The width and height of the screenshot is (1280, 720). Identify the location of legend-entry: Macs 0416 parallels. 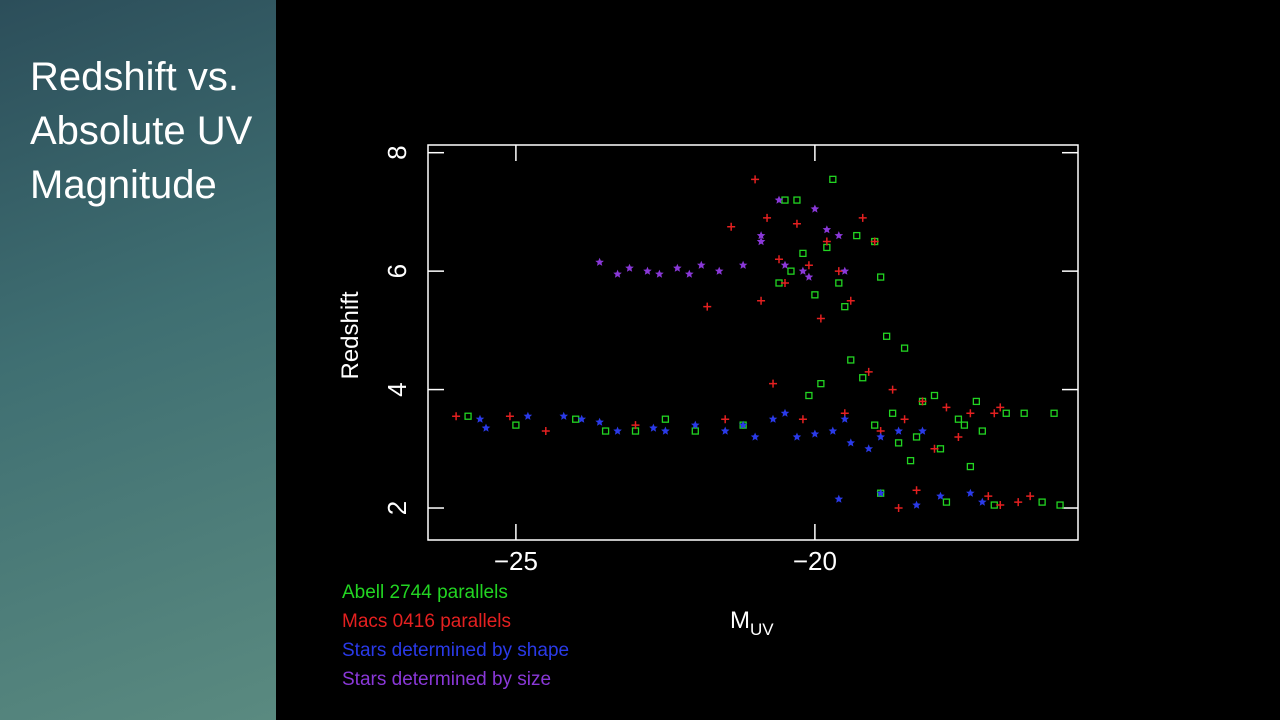
(426, 621).